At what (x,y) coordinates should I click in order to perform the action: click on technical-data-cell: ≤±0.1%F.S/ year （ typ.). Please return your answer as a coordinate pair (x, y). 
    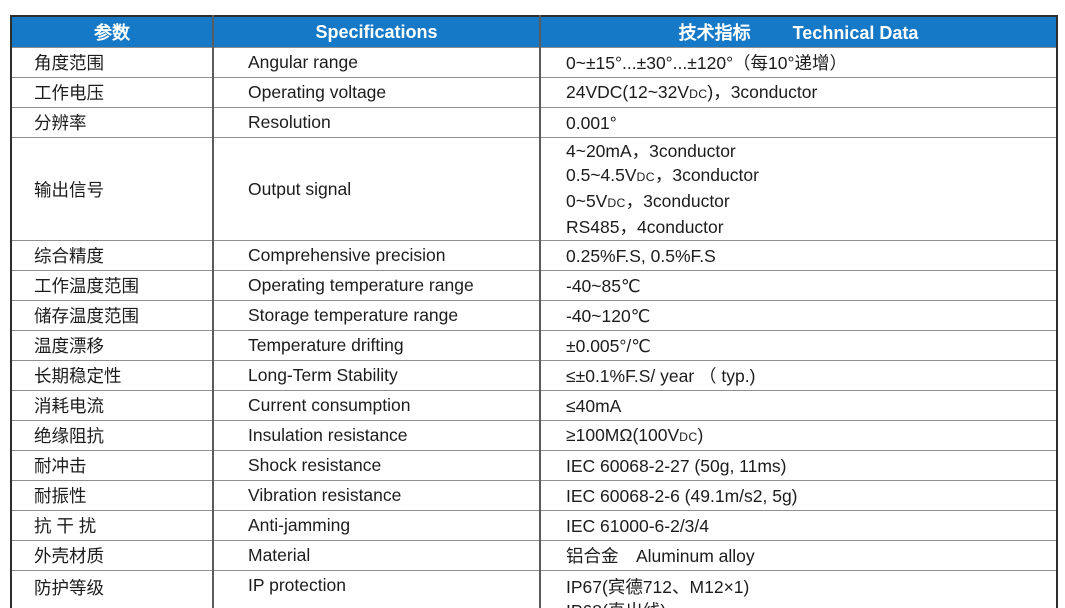
    Looking at the image, I should click on (798, 375).